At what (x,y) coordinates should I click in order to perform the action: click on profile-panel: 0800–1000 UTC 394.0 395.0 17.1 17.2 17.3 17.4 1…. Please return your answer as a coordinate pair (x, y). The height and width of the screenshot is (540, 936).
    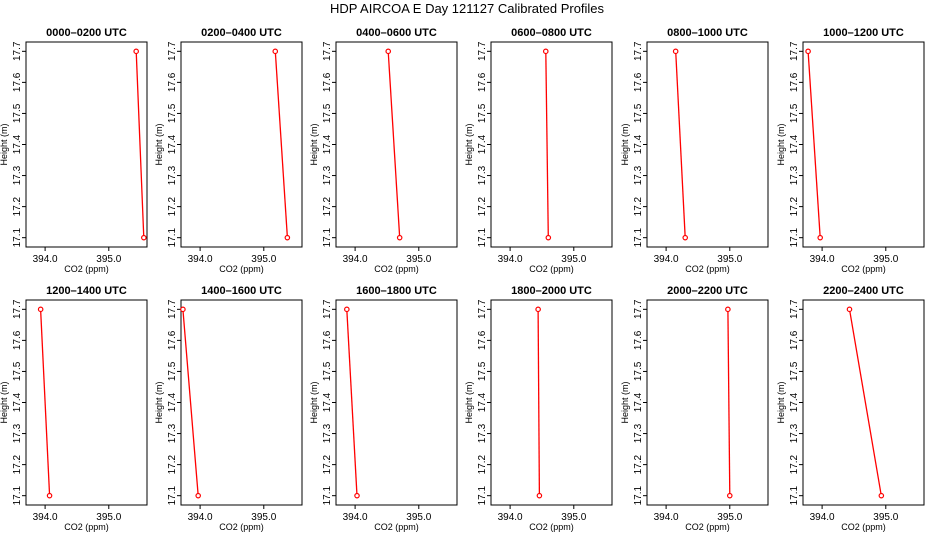
    Looking at the image, I should click on (694, 150).